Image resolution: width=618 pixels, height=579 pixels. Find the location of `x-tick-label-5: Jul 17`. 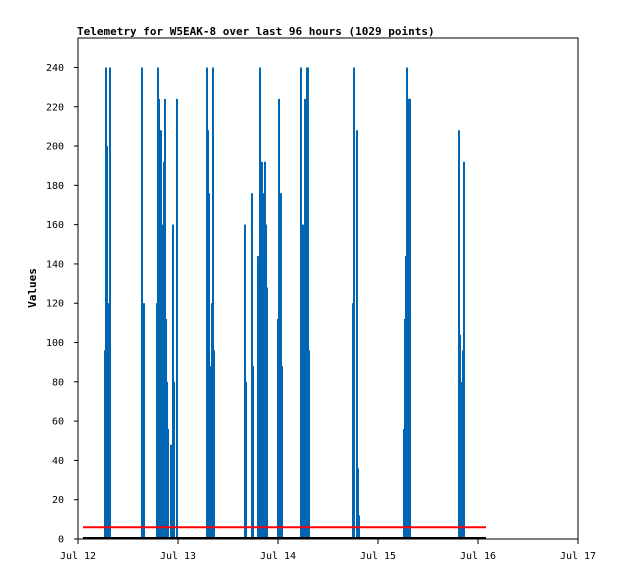

x-tick-label-5: Jul 17 is located at coordinates (578, 556).